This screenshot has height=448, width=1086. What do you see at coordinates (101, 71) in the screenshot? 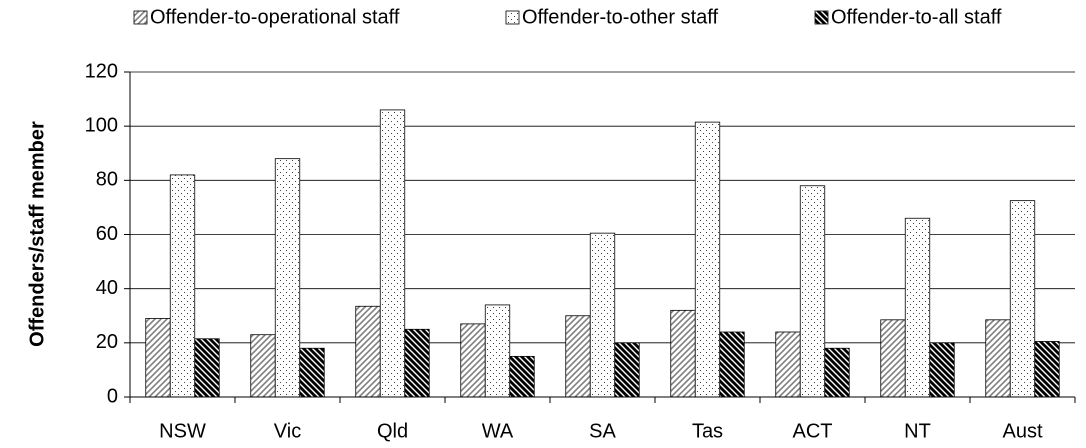
I see `y-tick-label: 120` at bounding box center [101, 71].